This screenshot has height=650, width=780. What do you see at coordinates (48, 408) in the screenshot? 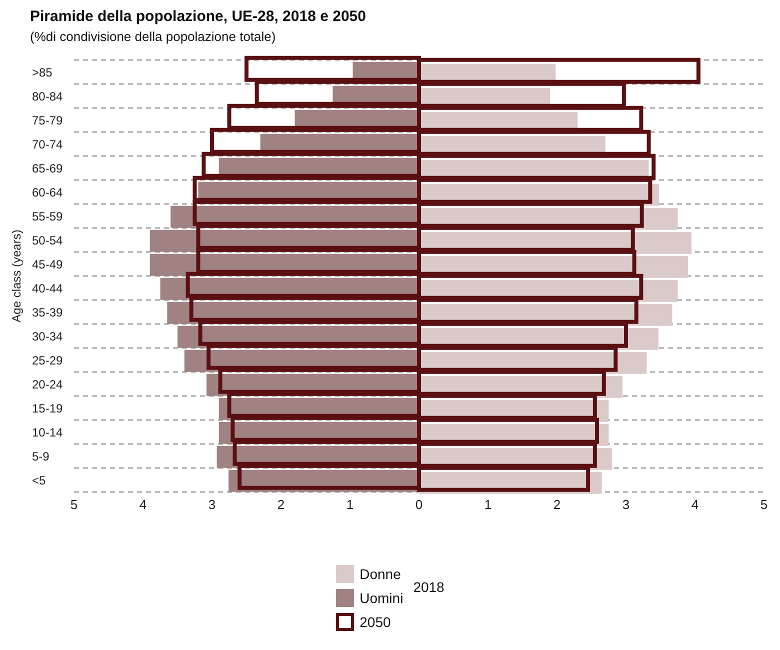
I see `y-tick-label: 15-19` at bounding box center [48, 408].